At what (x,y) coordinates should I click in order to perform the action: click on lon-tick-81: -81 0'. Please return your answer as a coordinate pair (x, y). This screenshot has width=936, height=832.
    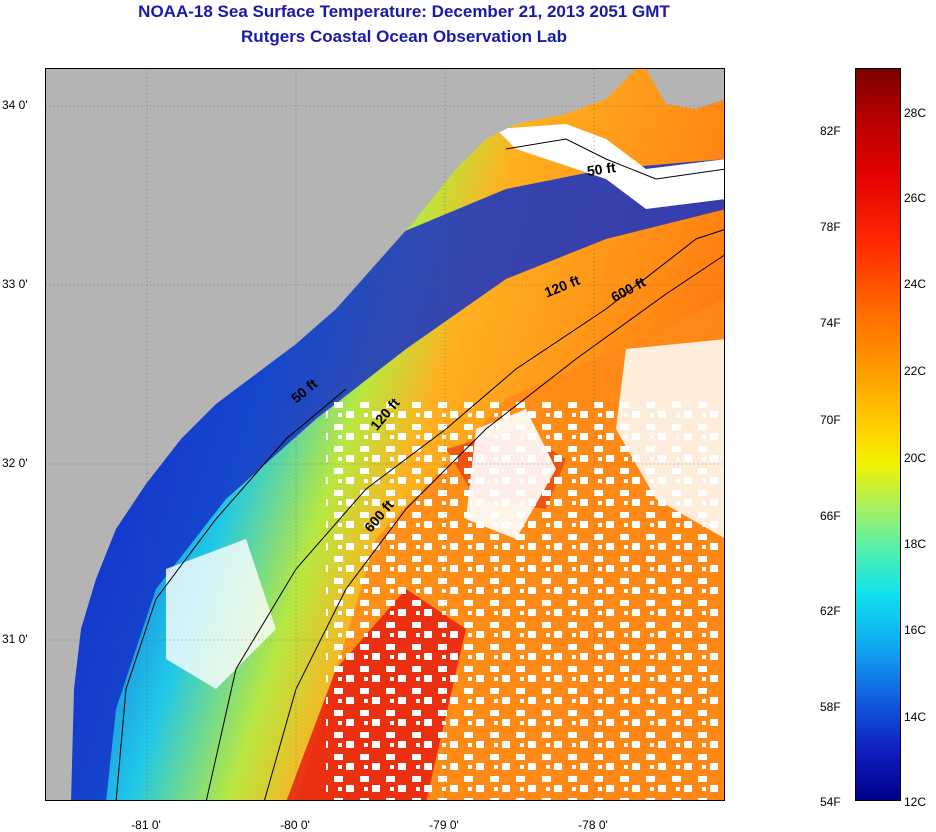
    Looking at the image, I should click on (146, 825).